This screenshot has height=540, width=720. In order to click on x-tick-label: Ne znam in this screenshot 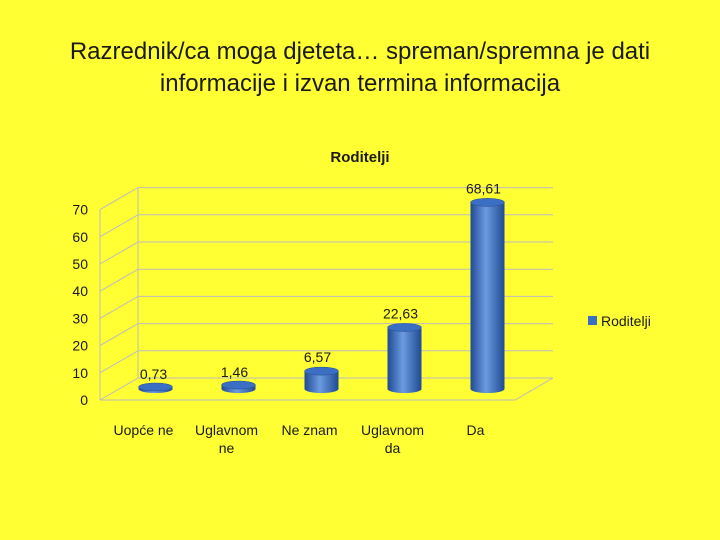, I will do `click(309, 430)`.